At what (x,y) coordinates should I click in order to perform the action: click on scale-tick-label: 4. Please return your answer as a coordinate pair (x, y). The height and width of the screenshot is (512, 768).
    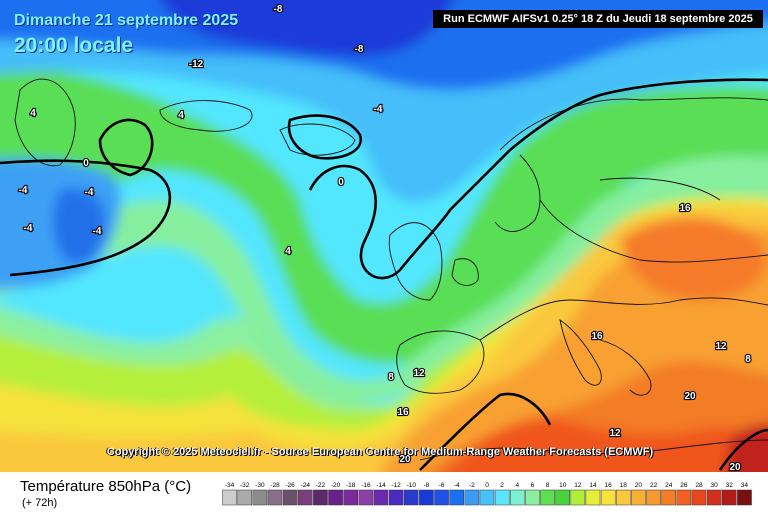
    Looking at the image, I should click on (517, 485).